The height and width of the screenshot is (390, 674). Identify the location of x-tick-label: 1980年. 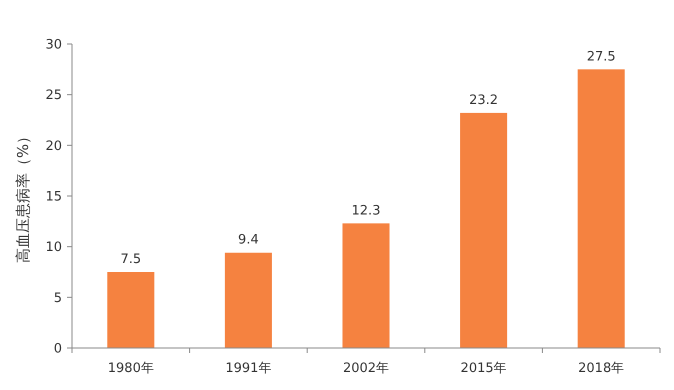
(131, 368).